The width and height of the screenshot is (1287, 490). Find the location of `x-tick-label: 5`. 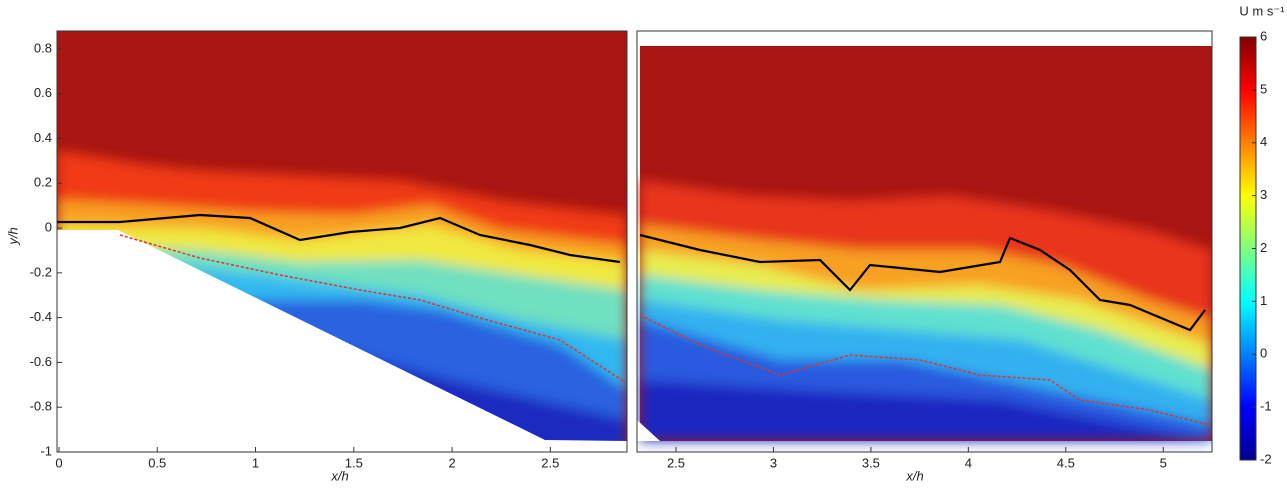

x-tick-label: 5 is located at coordinates (1163, 462).